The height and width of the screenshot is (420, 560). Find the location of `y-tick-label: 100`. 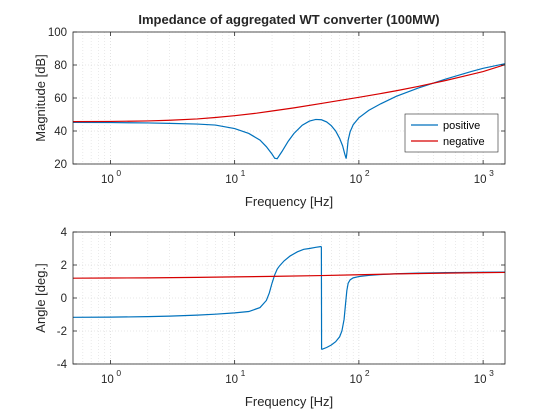

y-tick-label: 100 is located at coordinates (57, 33).